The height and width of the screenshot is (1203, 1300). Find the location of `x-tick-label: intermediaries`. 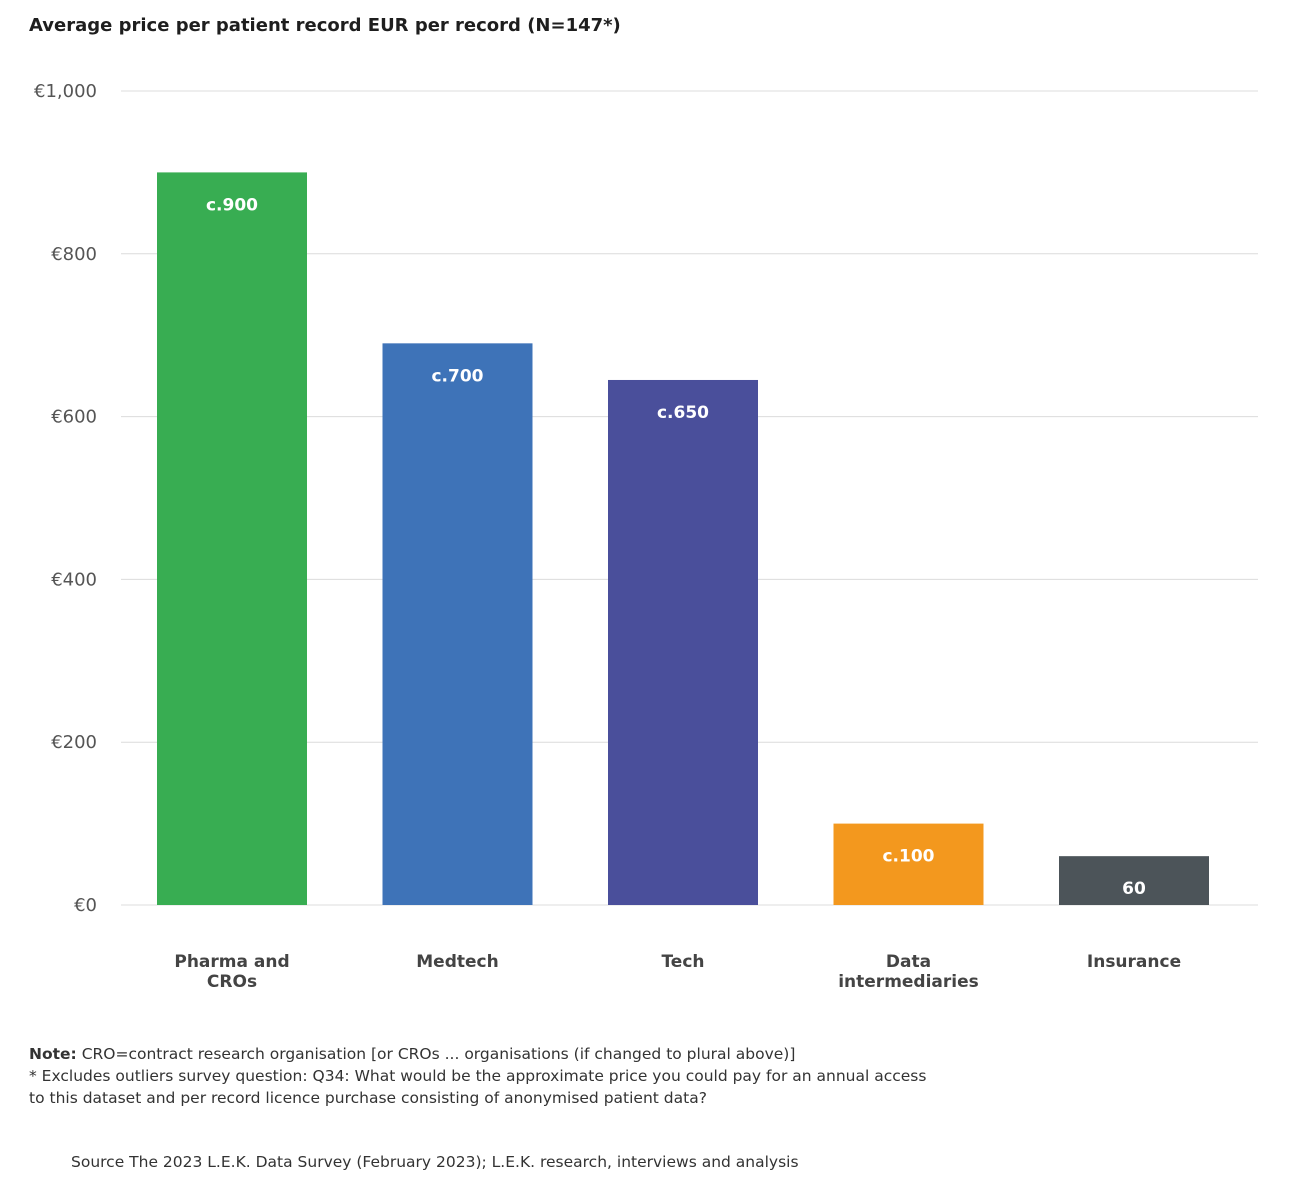

x-tick-label: intermediaries is located at coordinates (908, 982).